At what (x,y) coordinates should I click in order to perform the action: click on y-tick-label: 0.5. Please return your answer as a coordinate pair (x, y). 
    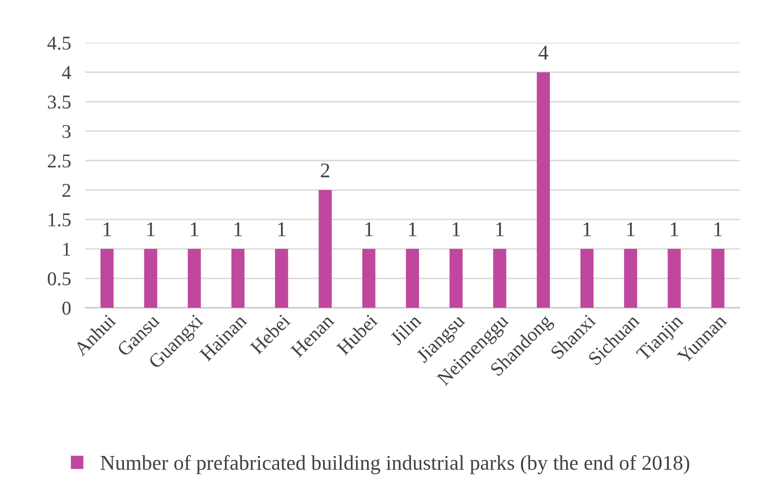
    Looking at the image, I should click on (59, 279).